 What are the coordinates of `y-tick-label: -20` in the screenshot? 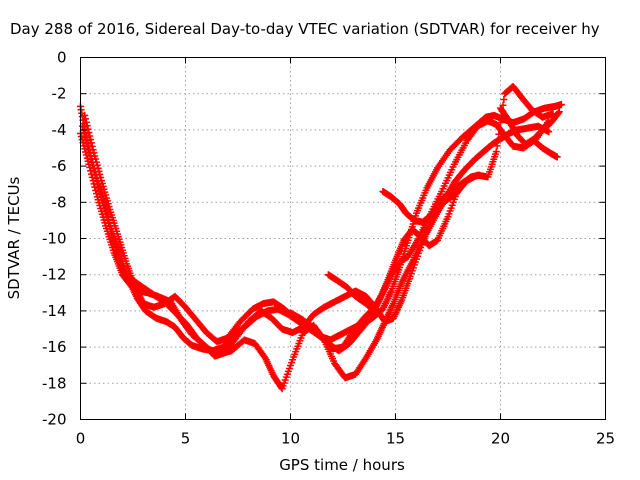 It's located at (54, 420).